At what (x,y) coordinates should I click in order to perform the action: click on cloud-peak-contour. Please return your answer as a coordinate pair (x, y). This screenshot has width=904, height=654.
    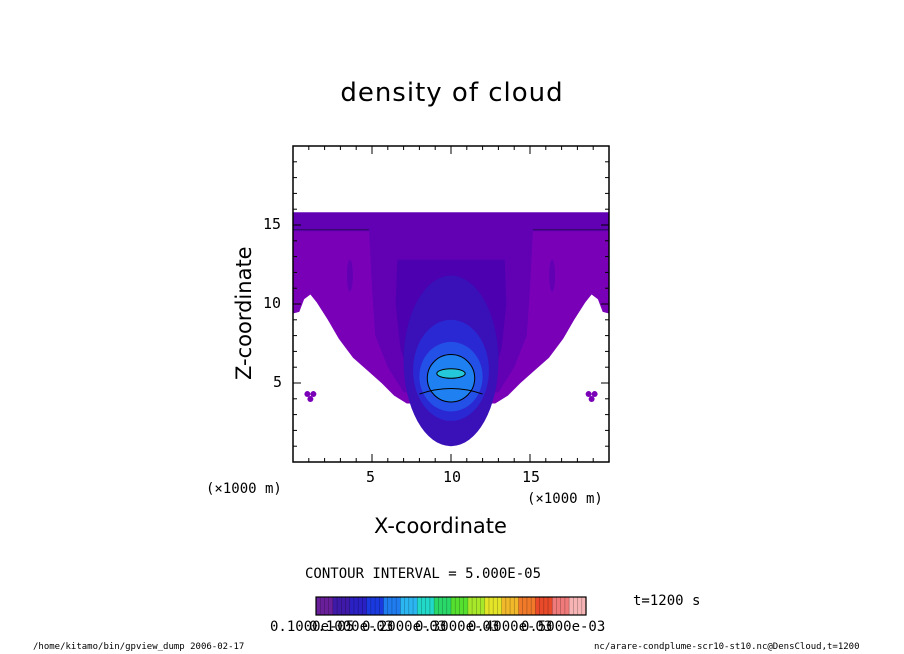
    Looking at the image, I should click on (451, 373).